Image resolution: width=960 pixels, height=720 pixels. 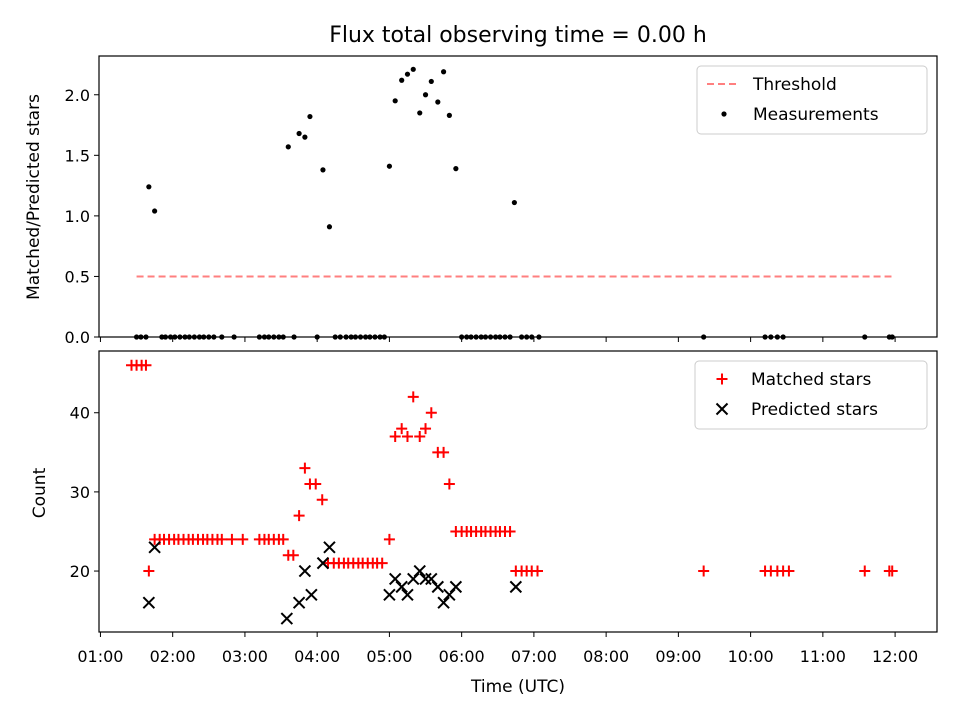 I want to click on x-tick-label: 09:00, so click(x=678, y=656).